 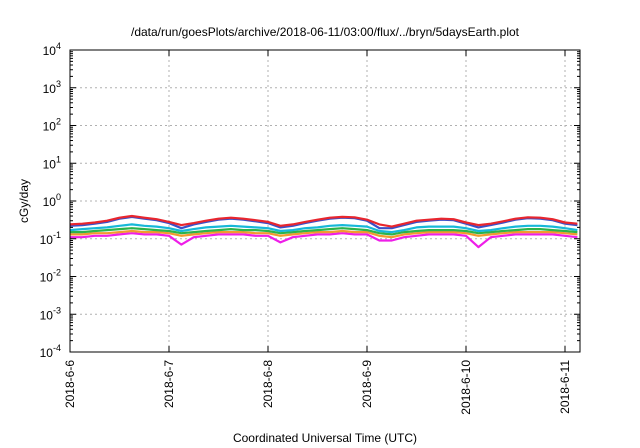 I want to click on x-tick-label: 2018-6-10, so click(x=466, y=387).